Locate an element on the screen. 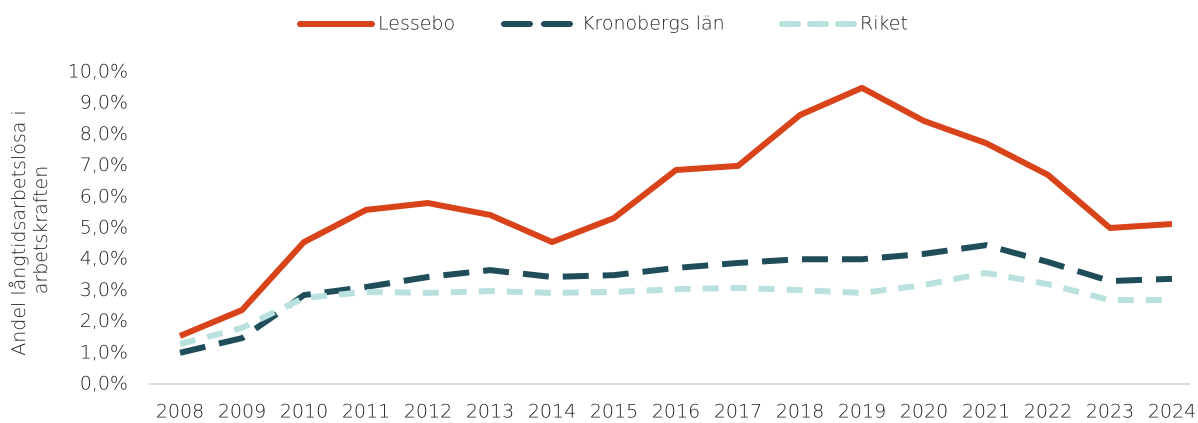 This screenshot has height=423, width=1198. x-tick-label: 2024 is located at coordinates (1172, 412).